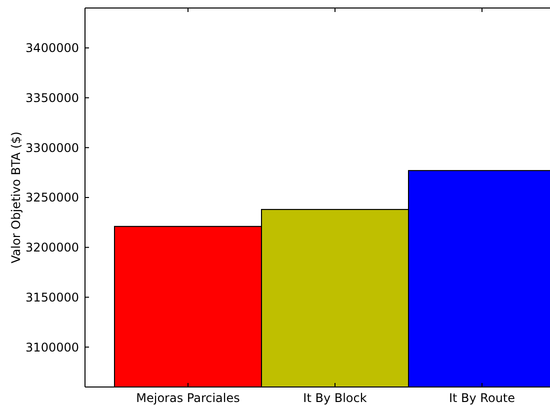 Image resolution: width=550 pixels, height=405 pixels. What do you see at coordinates (482, 398) in the screenshot?
I see `x-tick-label: It By Route` at bounding box center [482, 398].